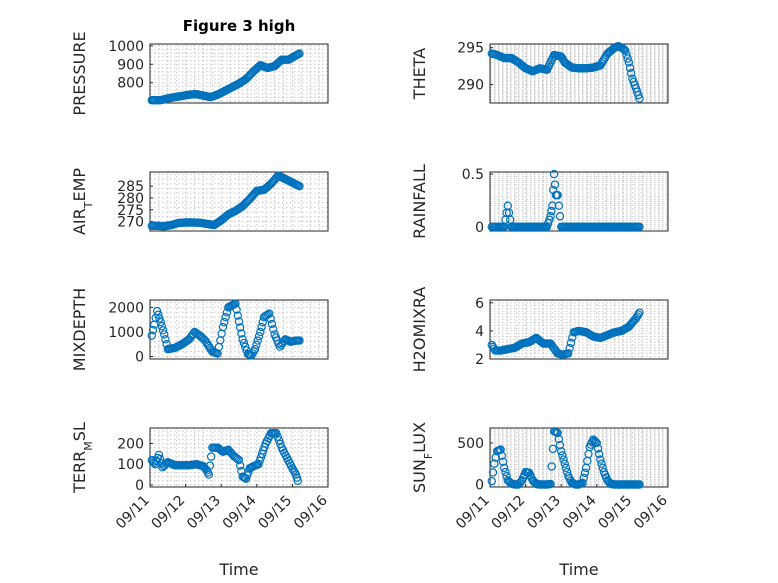  Describe the element at coordinates (470, 444) in the screenshot. I see `y-tick-label: 500` at that location.